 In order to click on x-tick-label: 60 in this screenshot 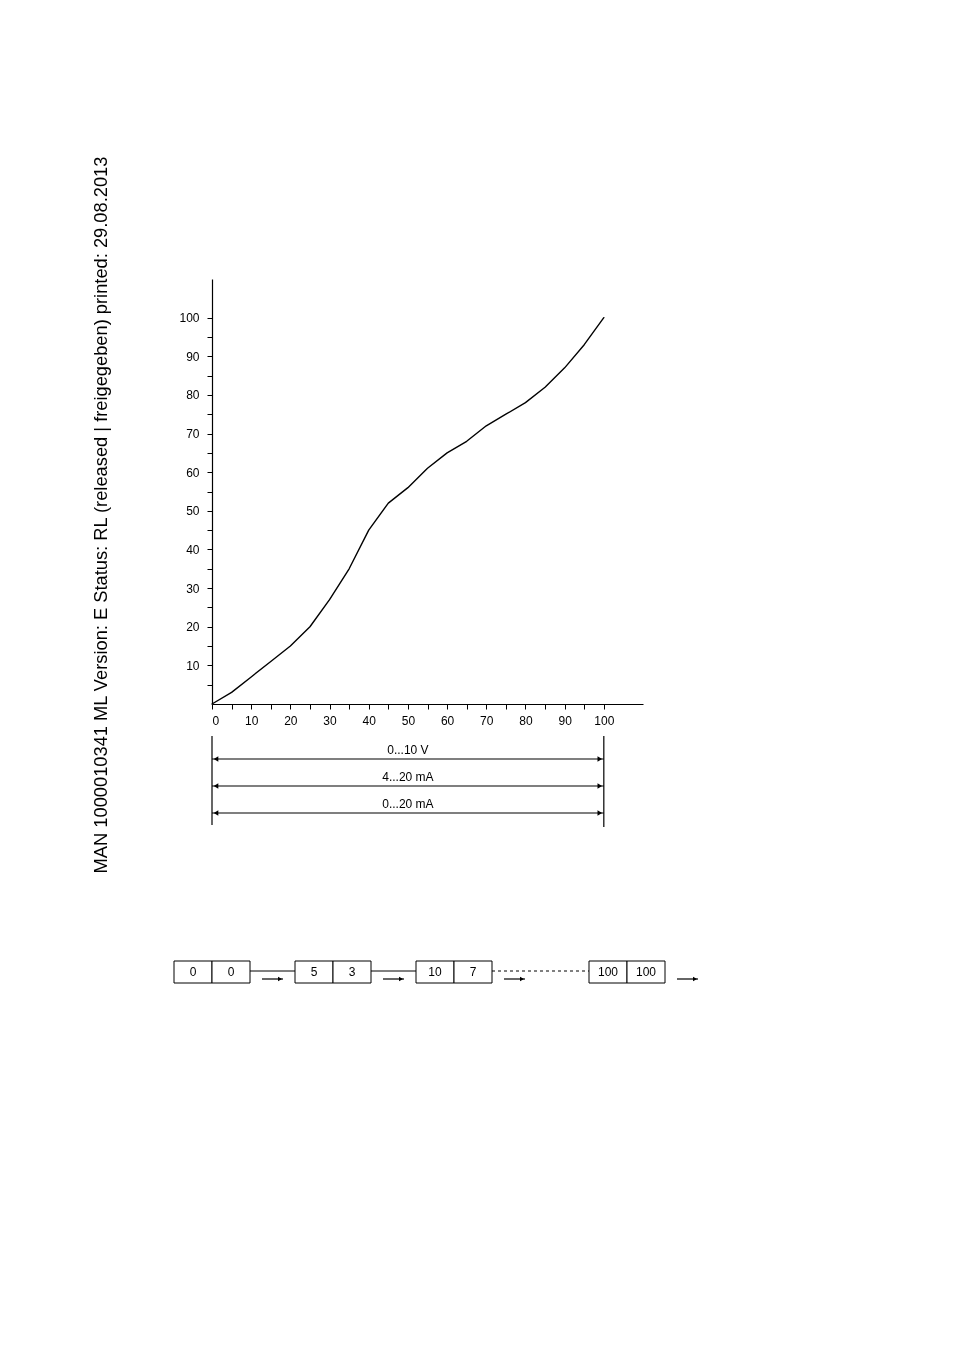, I will do `click(447, 720)`.